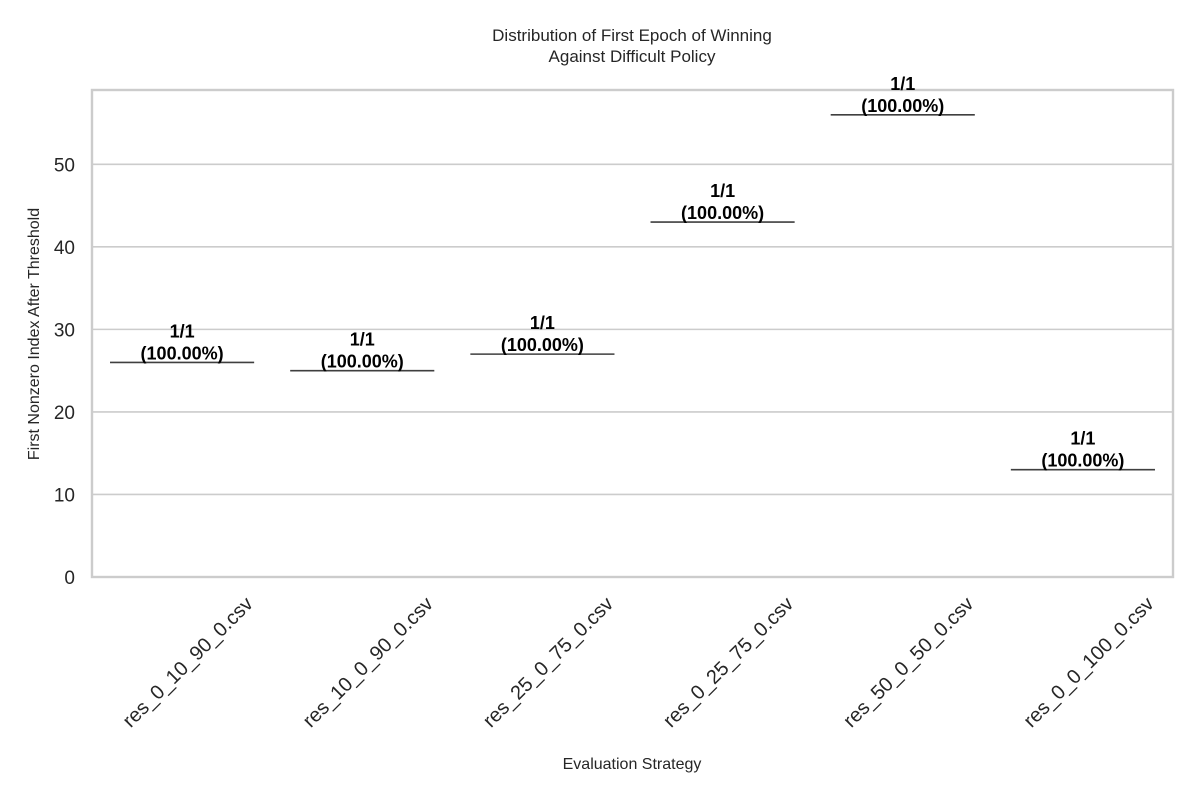  Describe the element at coordinates (728, 662) in the screenshot. I see `x-tick-label: res_0_25_75_0.csv` at that location.